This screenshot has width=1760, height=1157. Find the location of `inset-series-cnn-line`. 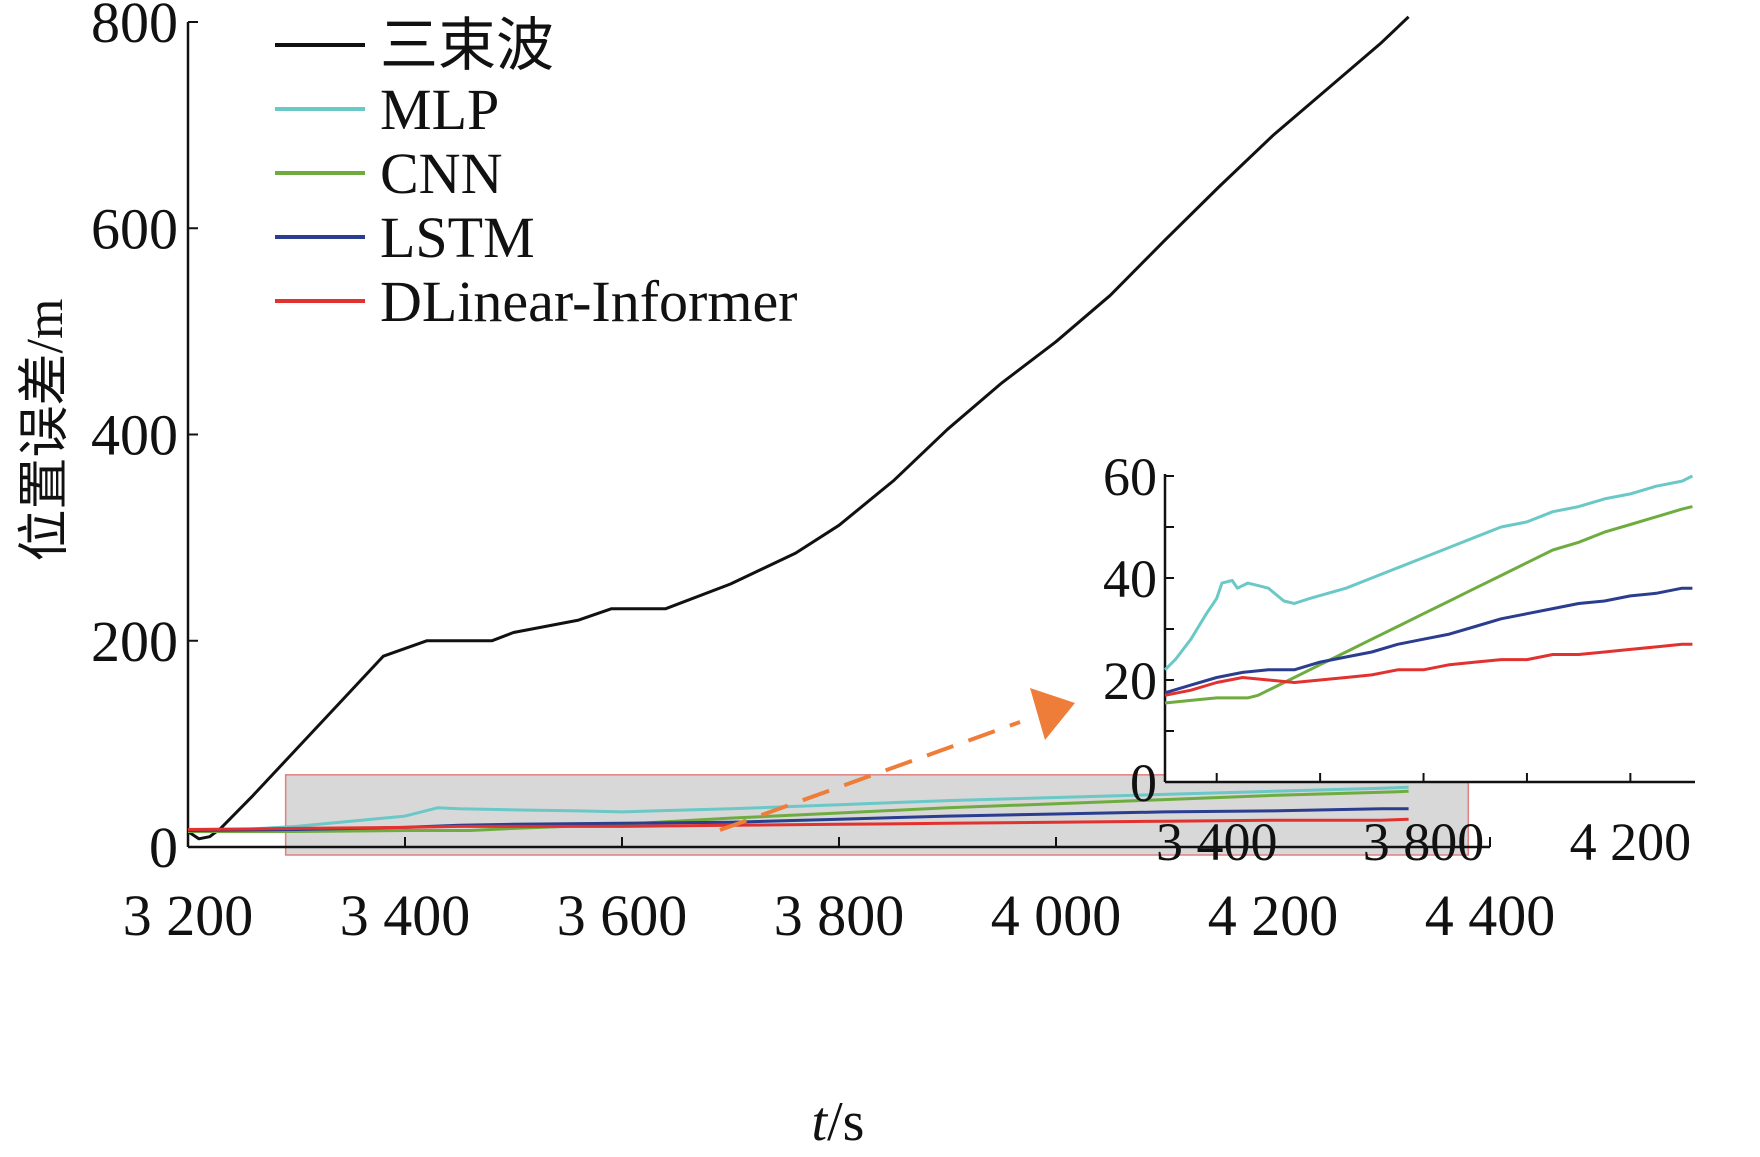

inset-series-cnn-line is located at coordinates (1428, 605).